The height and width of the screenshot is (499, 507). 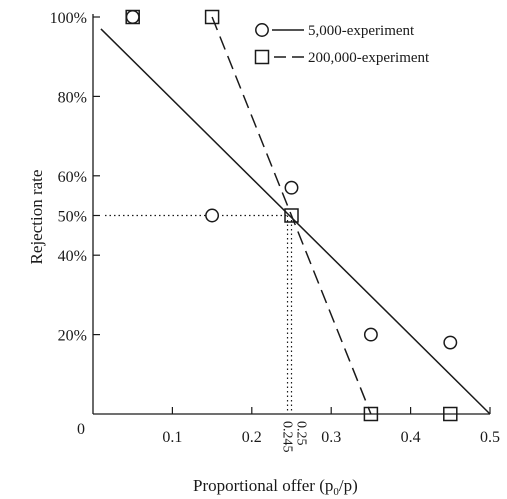 I want to click on x-tick-label: 0.3, so click(x=331, y=437).